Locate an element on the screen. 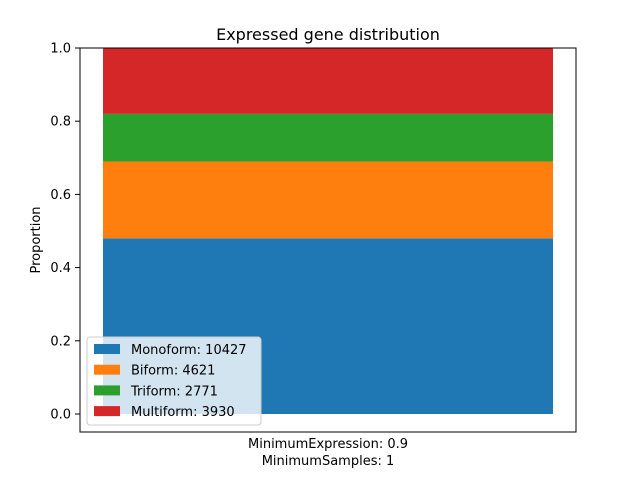  y-tick-label: 0.6 is located at coordinates (60, 195).